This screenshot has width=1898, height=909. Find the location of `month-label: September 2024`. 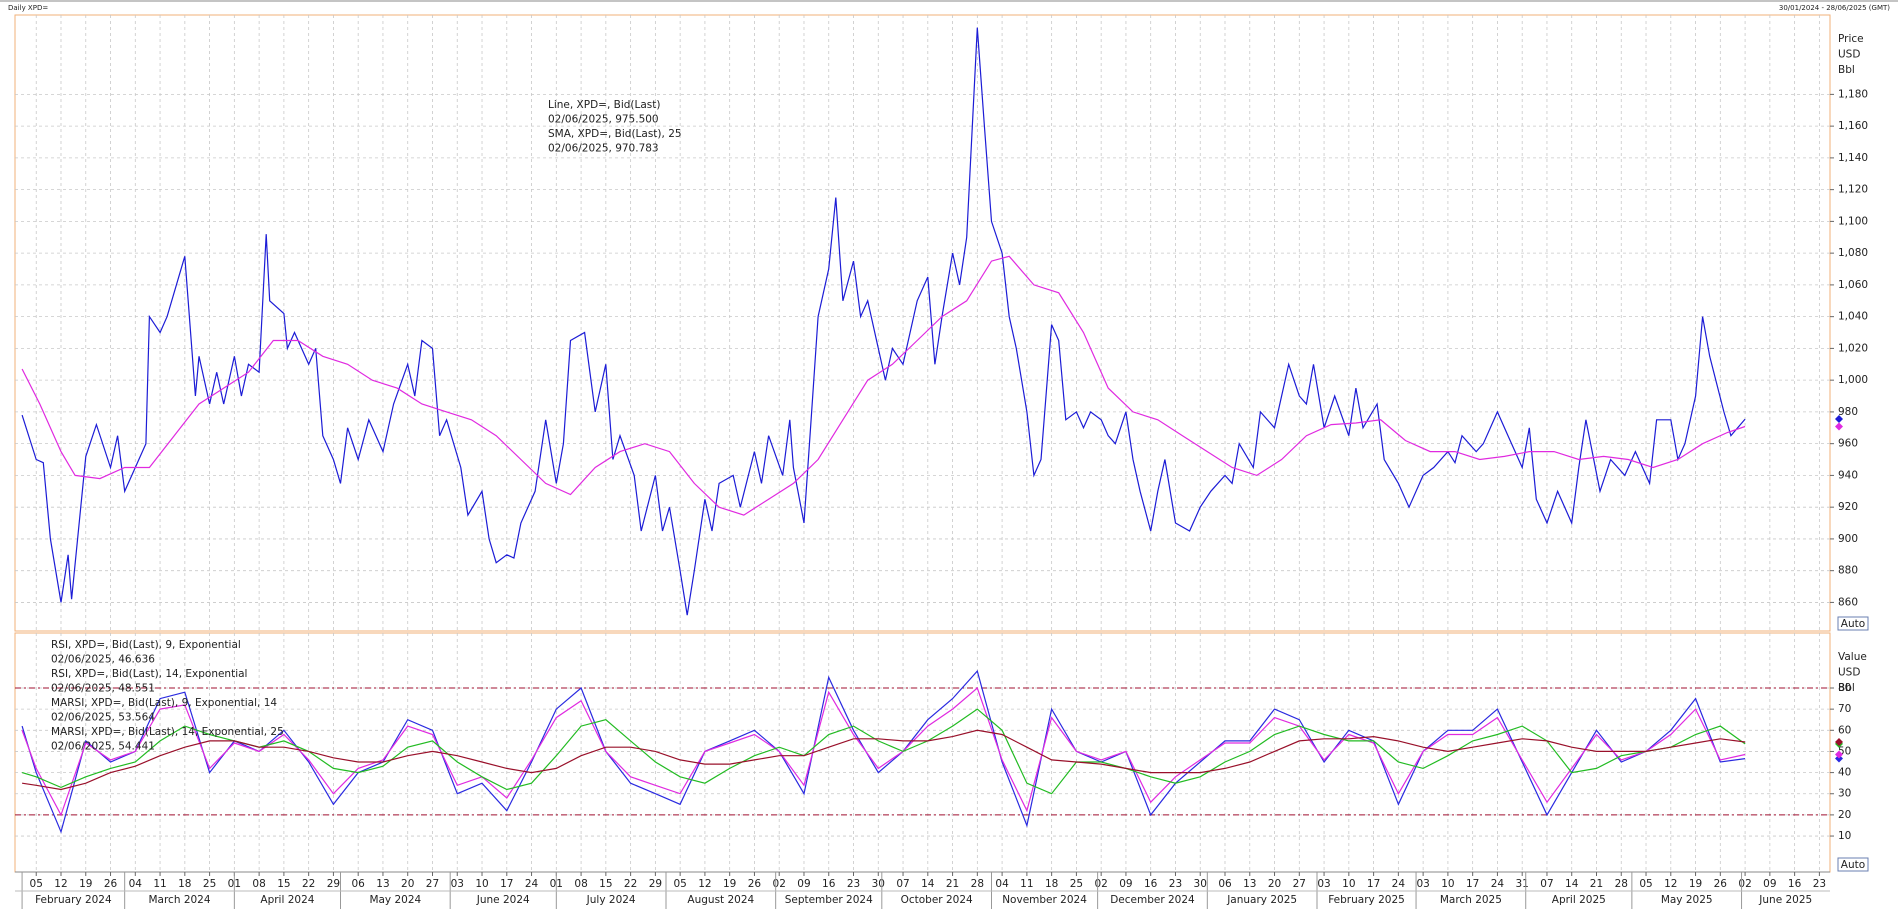

month-label: September 2024 is located at coordinates (829, 900).